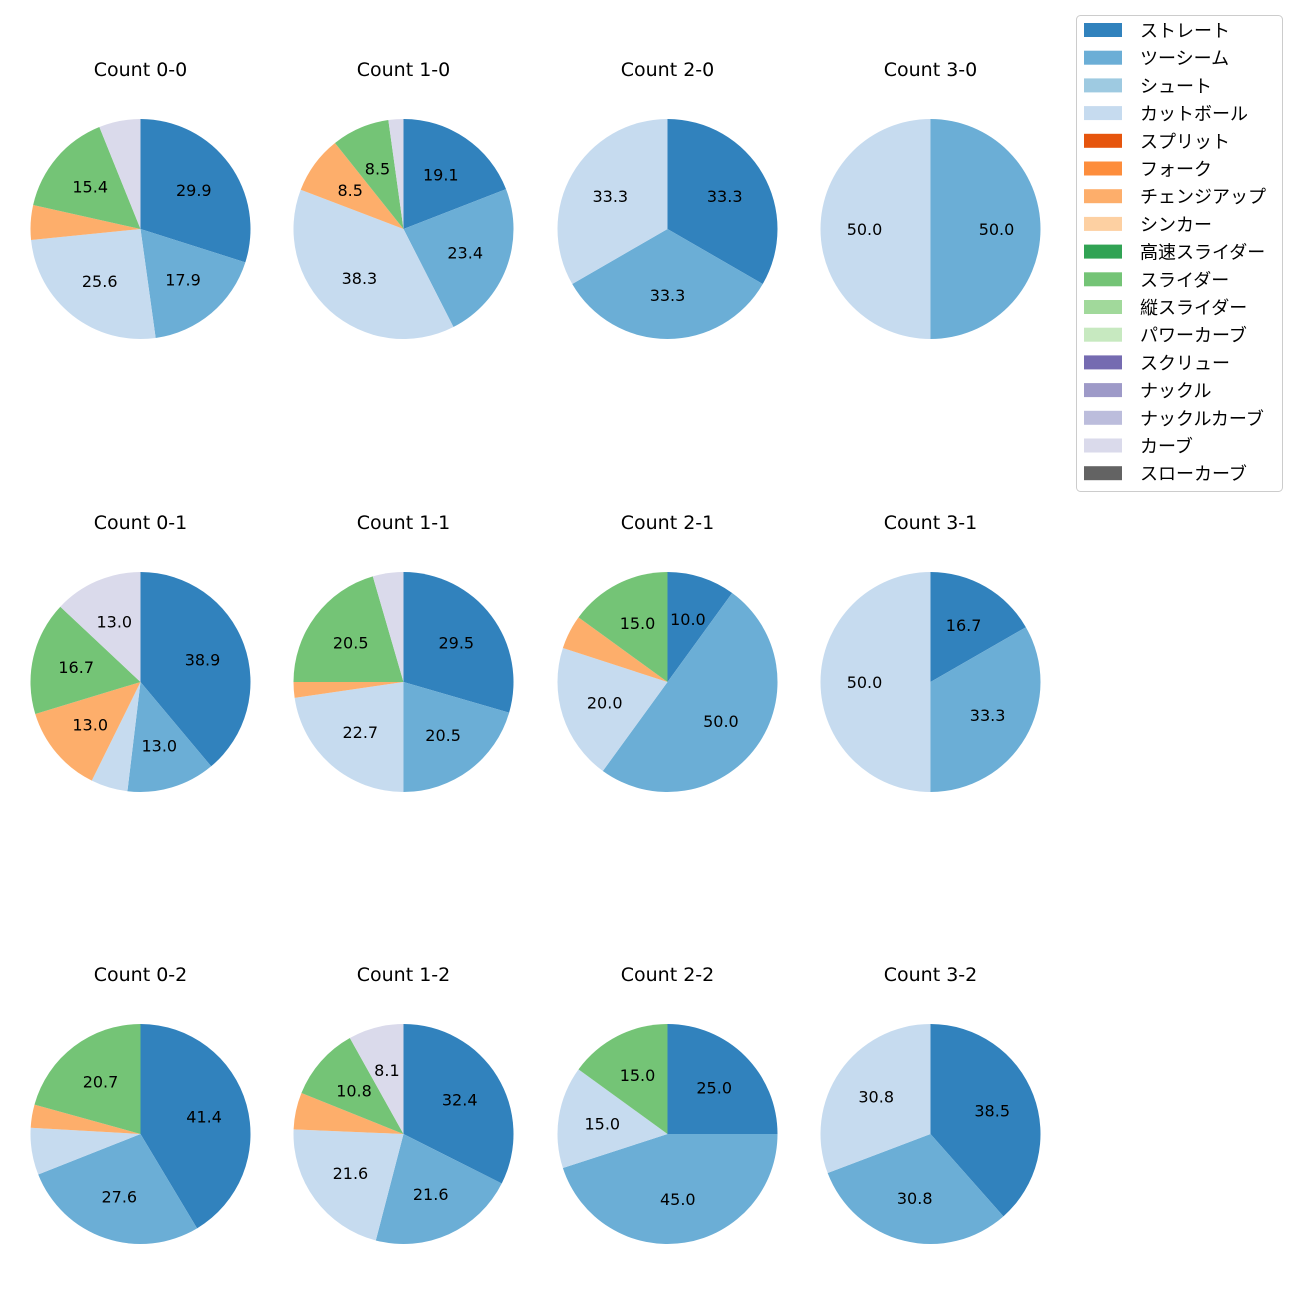 The image size is (1300, 1300). Describe the element at coordinates (714, 1087) in the screenshot. I see `slice-label: 25.0` at that location.